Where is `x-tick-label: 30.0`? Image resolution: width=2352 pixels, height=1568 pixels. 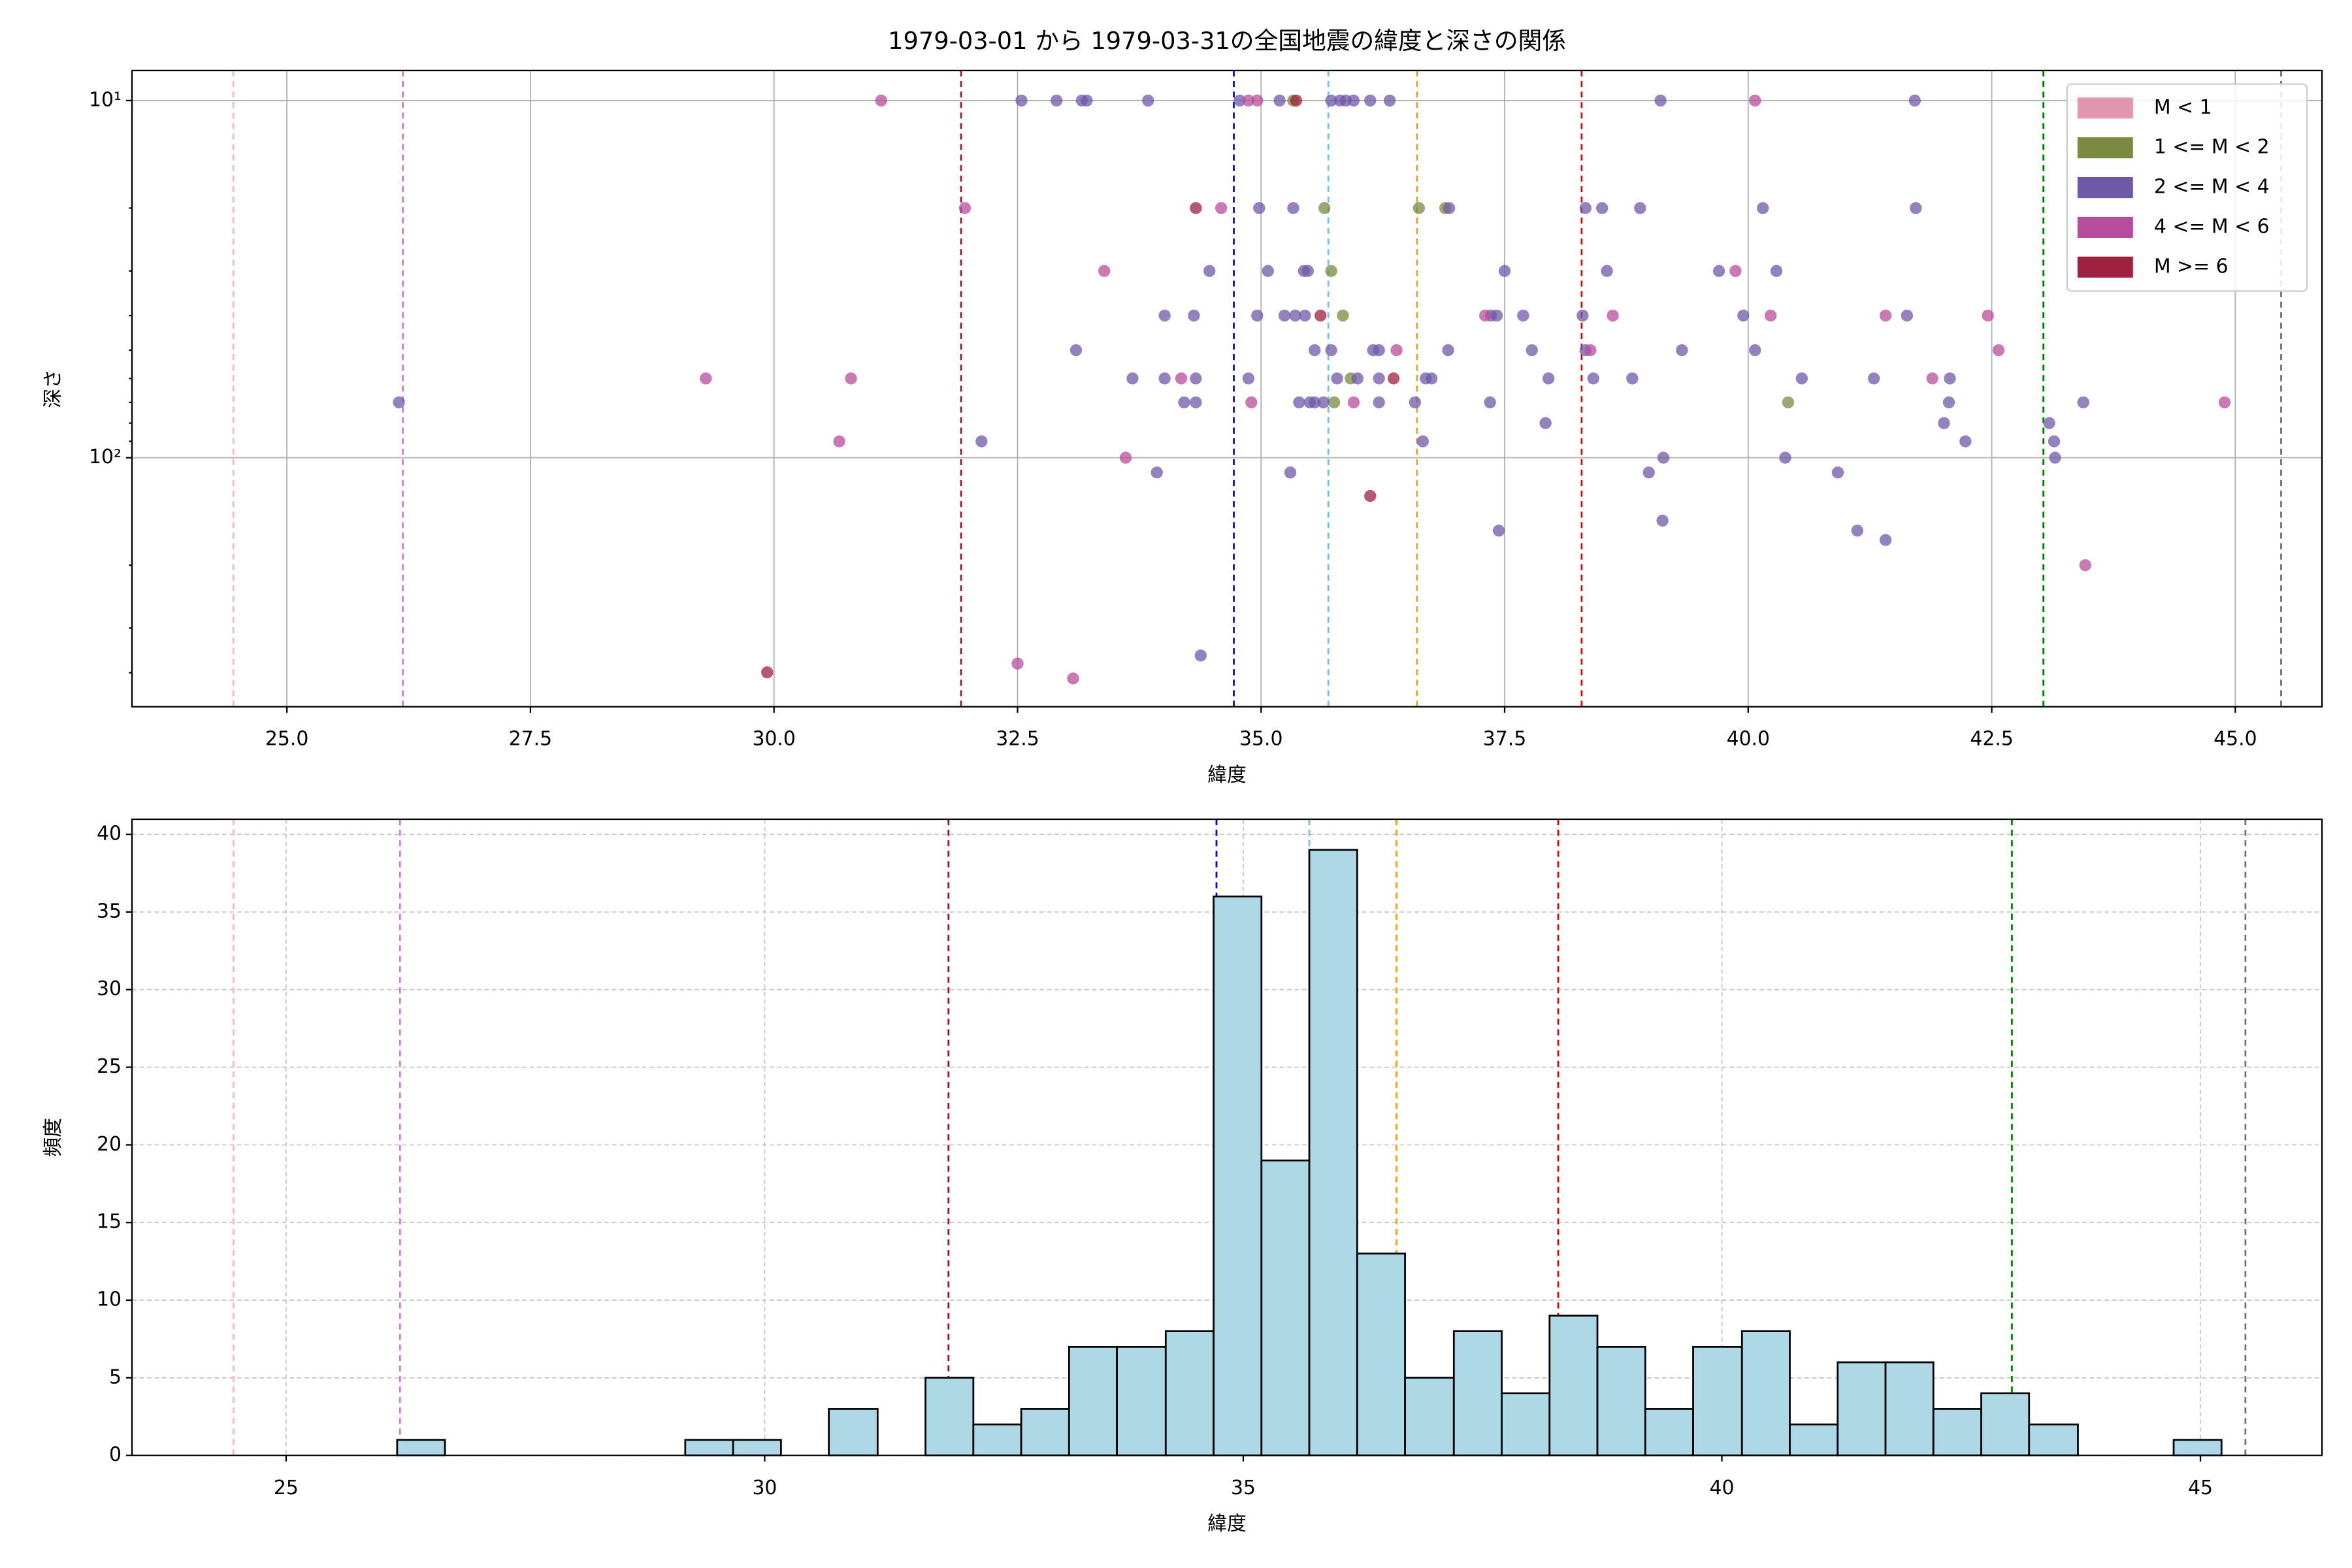
x-tick-label: 30.0 is located at coordinates (773, 739).